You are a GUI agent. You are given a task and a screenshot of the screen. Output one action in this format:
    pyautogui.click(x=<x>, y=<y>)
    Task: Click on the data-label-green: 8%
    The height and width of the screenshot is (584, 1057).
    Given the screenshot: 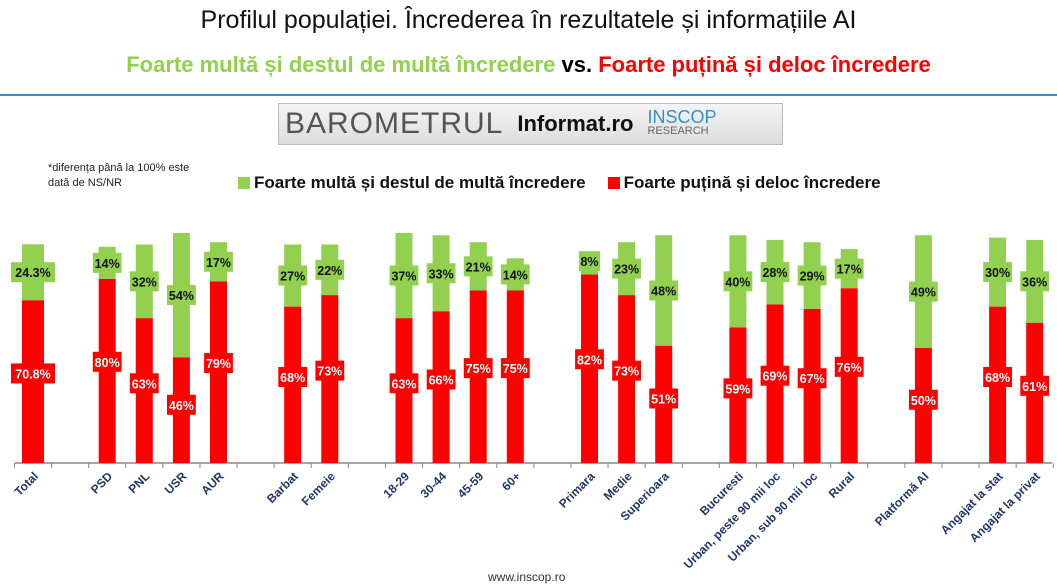 What is the action you would take?
    pyautogui.click(x=589, y=262)
    